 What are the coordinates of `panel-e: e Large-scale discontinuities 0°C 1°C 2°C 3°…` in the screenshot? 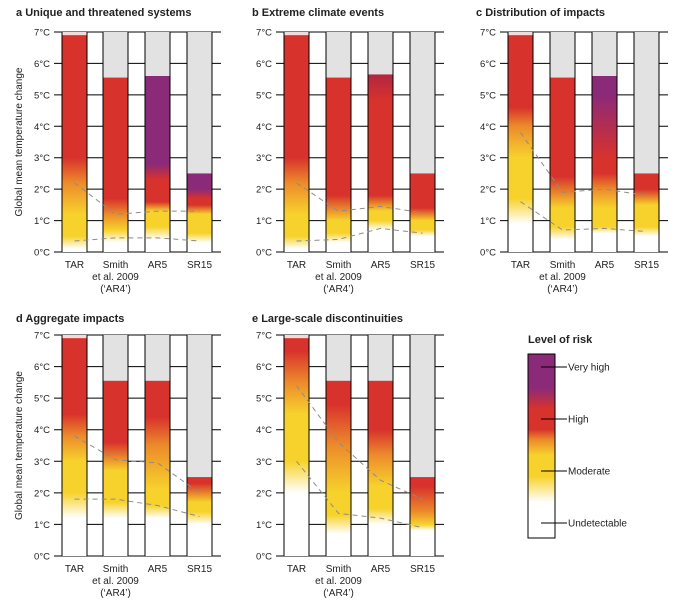 It's located at (348, 456).